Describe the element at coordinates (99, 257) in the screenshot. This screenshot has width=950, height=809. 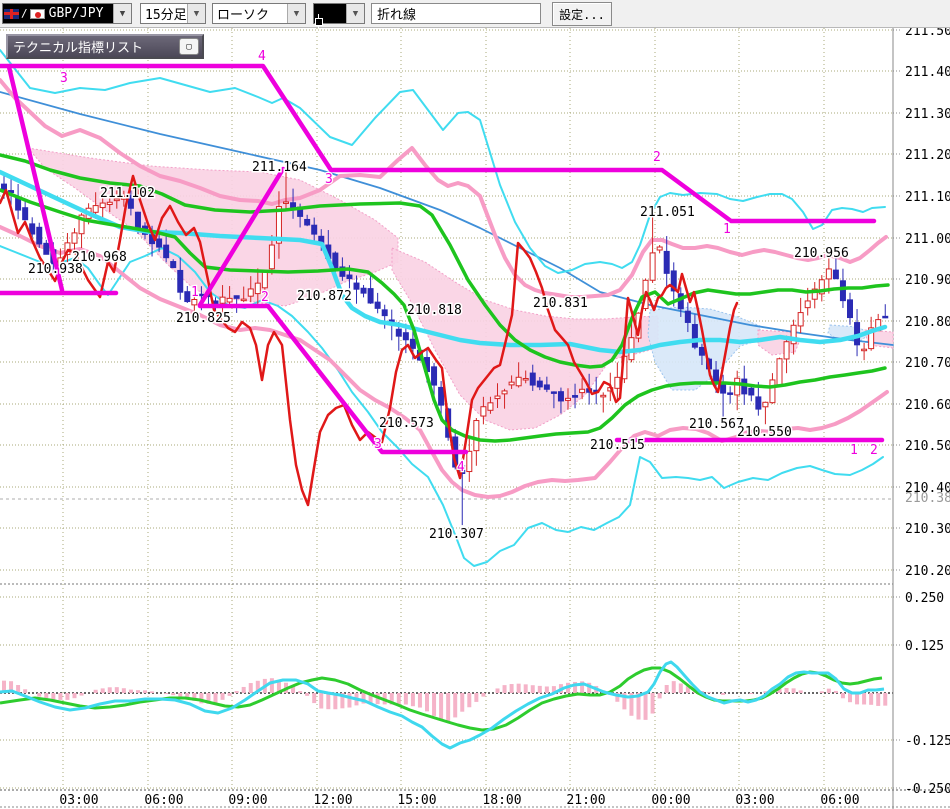
I see `svg-text: 210.968` at that location.